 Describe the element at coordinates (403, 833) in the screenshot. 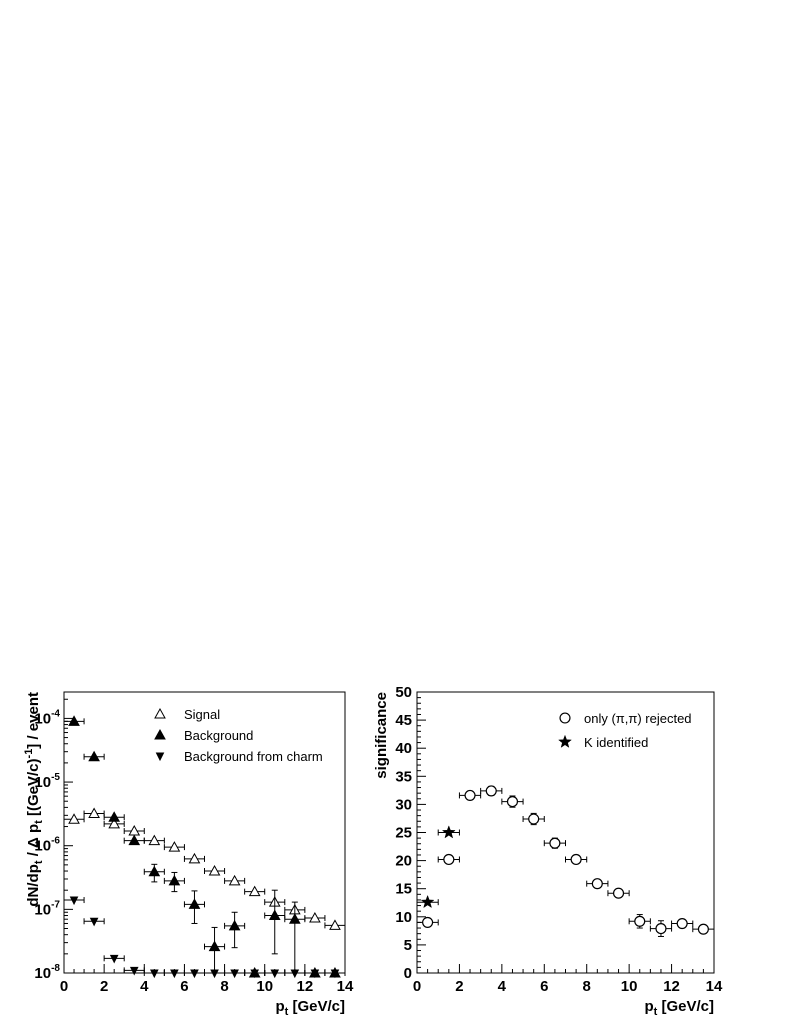

I see `right-y-tick-label: 25` at that location.